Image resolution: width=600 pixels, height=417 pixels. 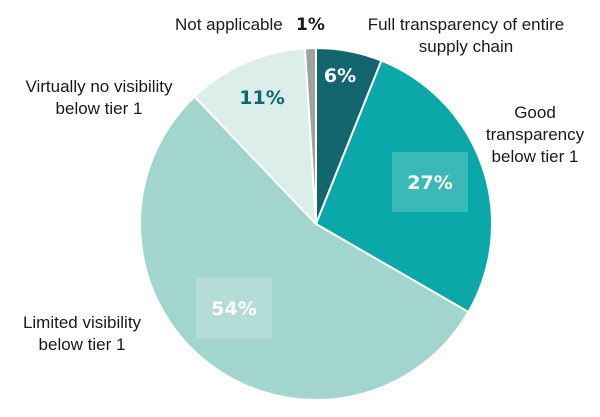 I want to click on slice-label-no-visibility-line2: below tier 1, so click(x=99, y=108).